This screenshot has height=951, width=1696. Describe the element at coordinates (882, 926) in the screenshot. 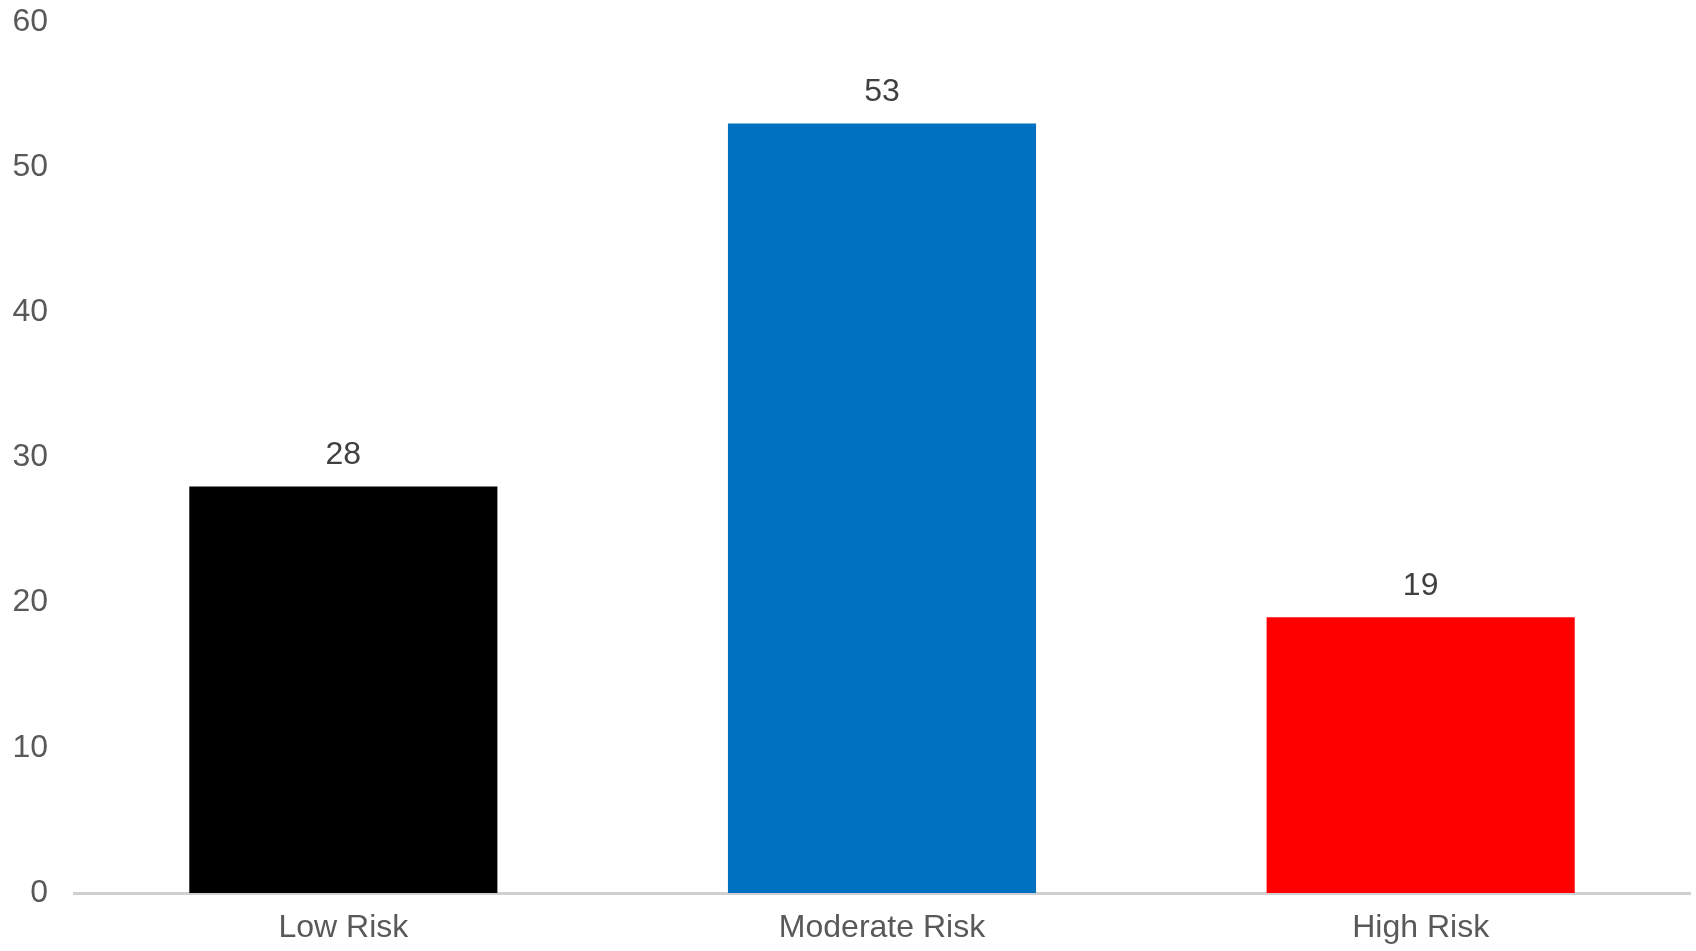

I see `x-tick-label: Moderate Risk` at that location.